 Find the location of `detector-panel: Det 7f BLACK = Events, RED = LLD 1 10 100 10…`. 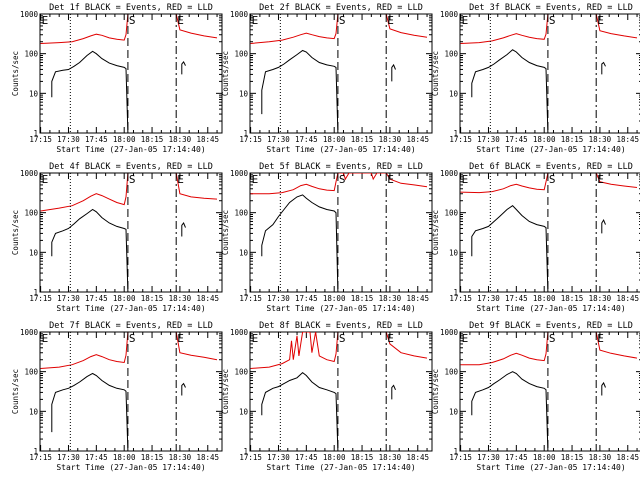

detector-panel: Det 7f BLACK = Events, RED = LLD 1 10 100 10… is located at coordinates (117, 396).